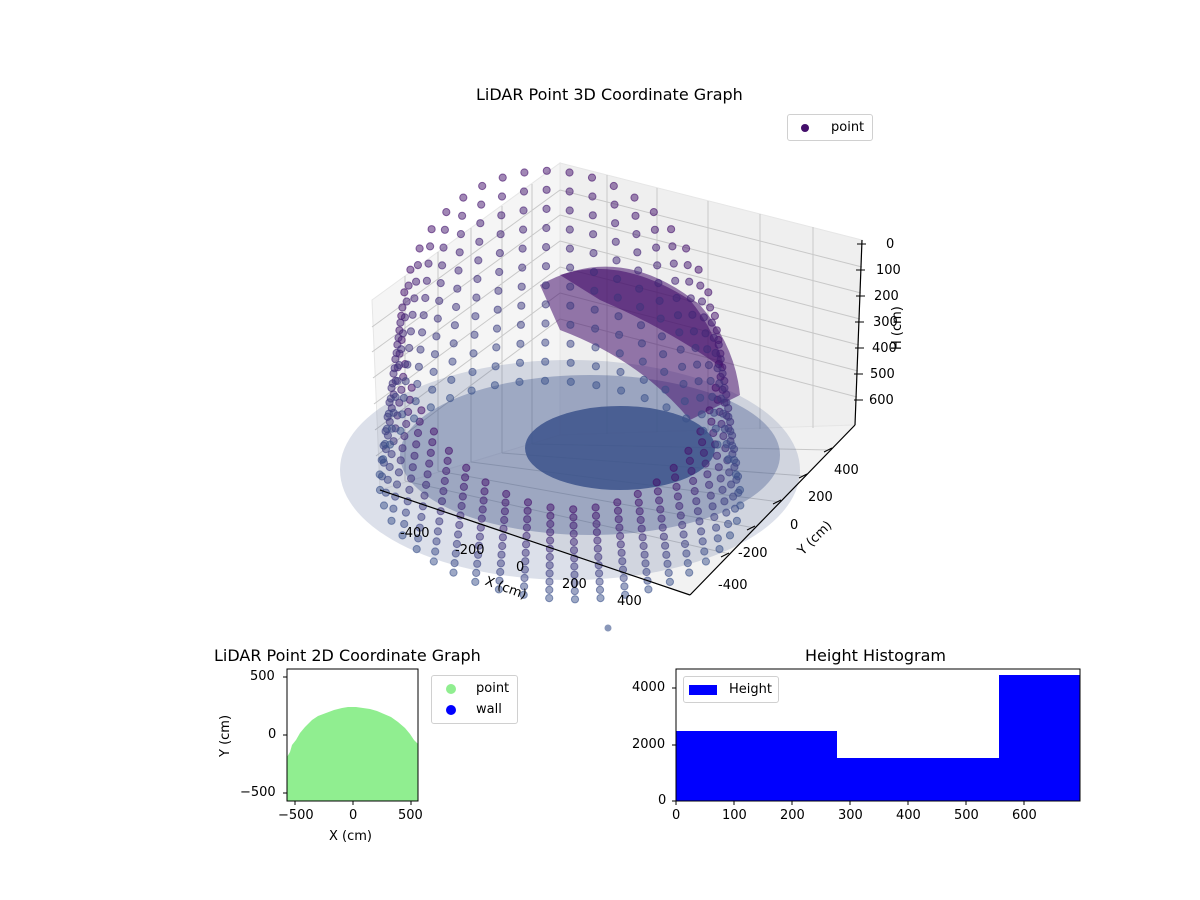 The image size is (1200, 900). I want to click on z-tick: 200, so click(886, 296).